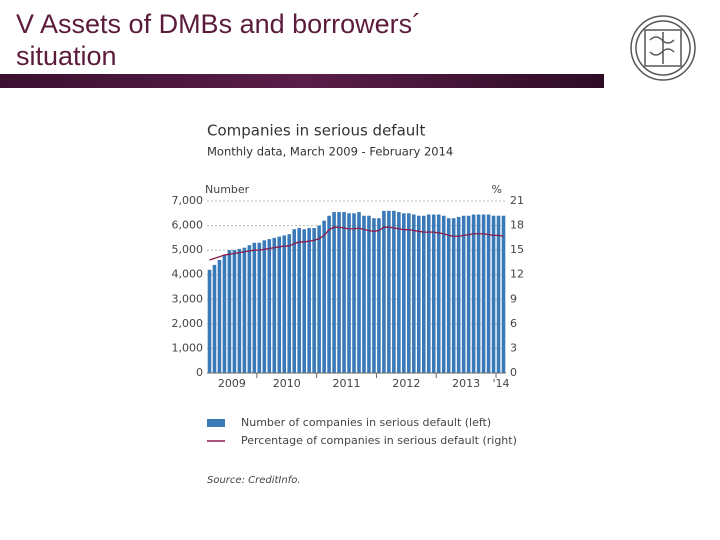 The width and height of the screenshot is (720, 540). I want to click on y2-tick-label: 0, so click(513, 372).